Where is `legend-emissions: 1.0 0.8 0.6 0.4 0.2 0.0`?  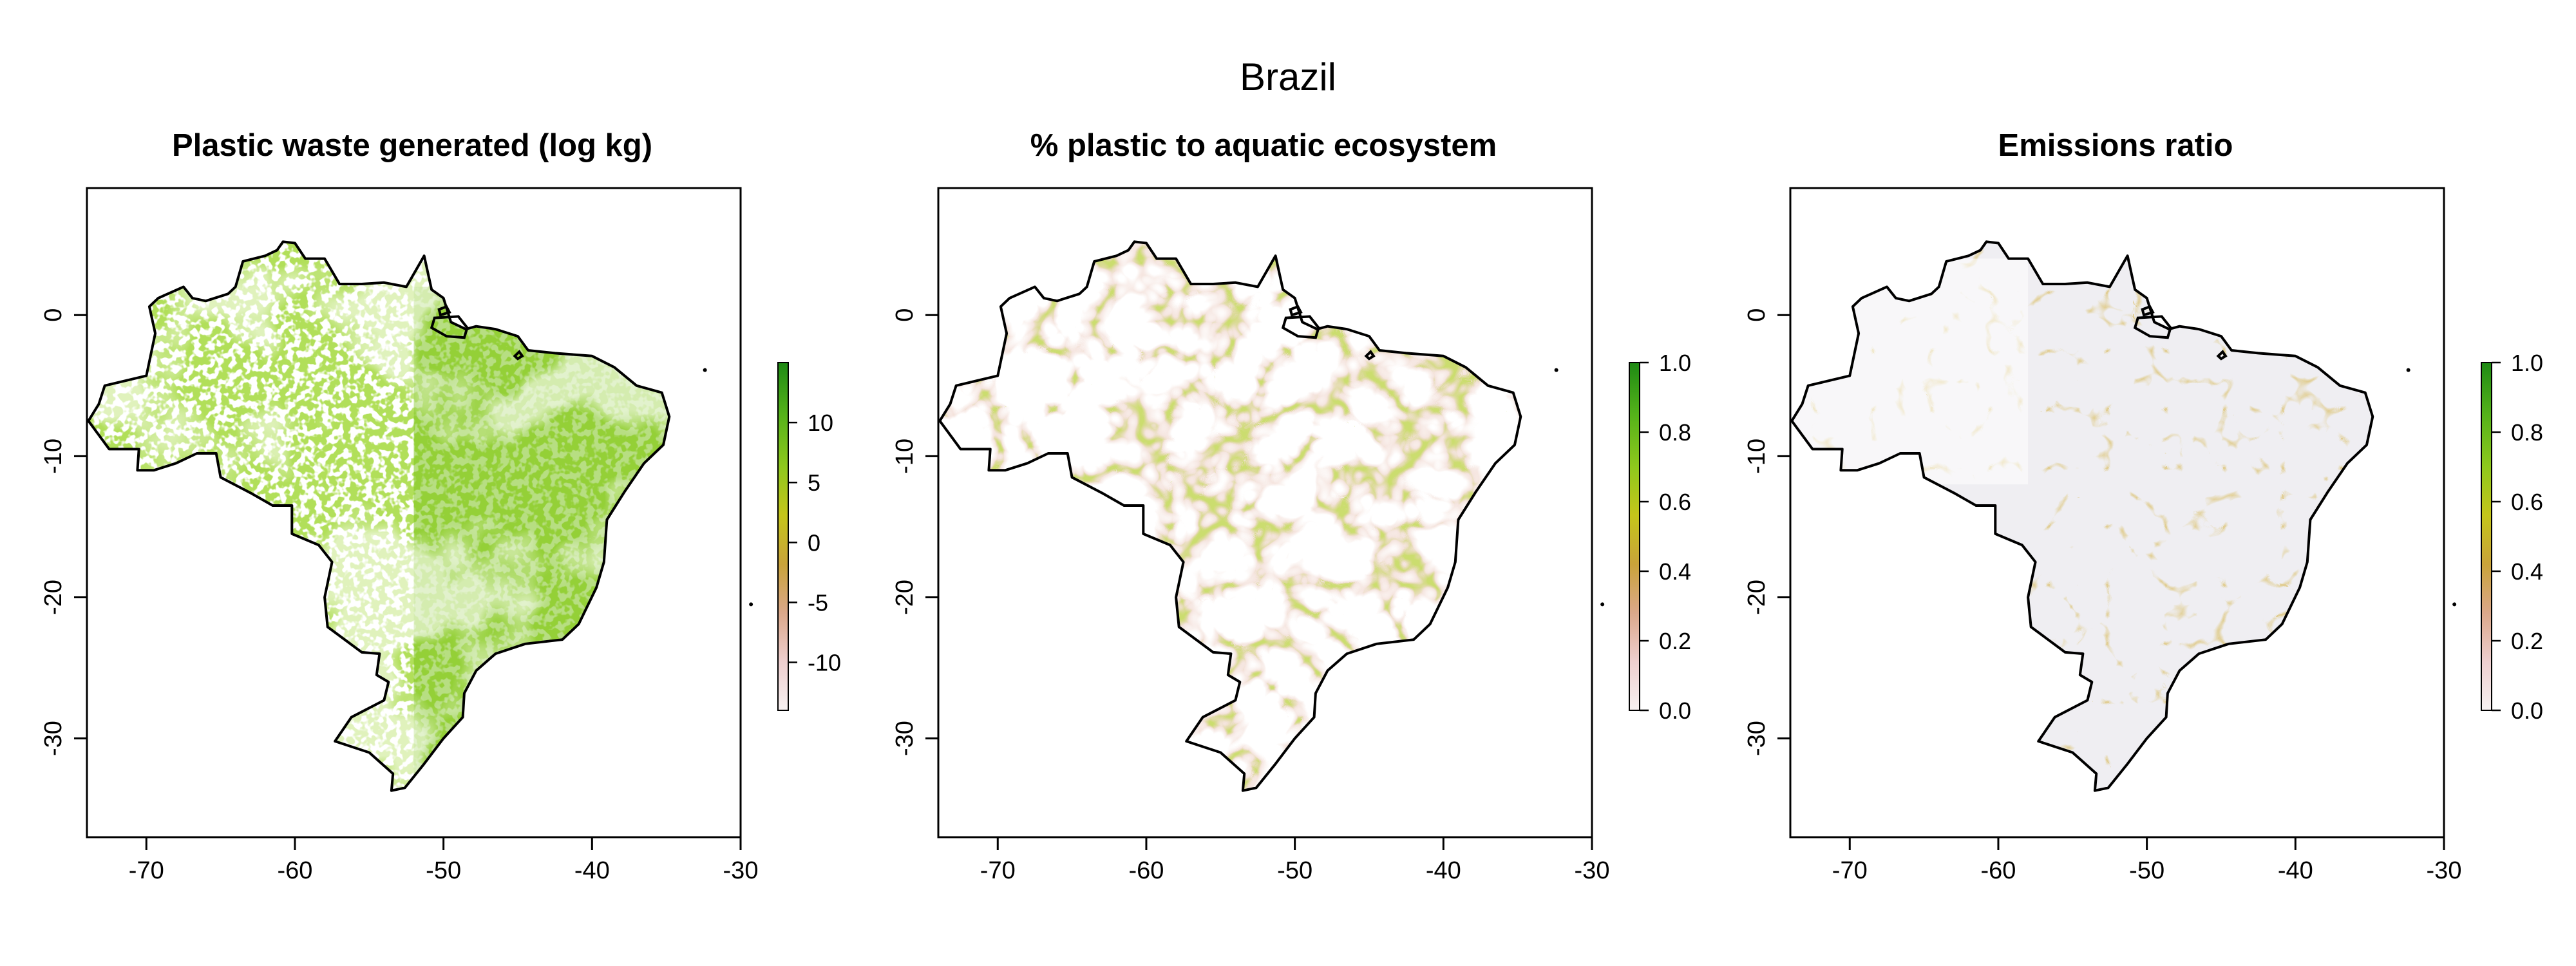 legend-emissions: 1.0 0.8 0.6 0.4 0.2 0.0 is located at coordinates (2512, 537).